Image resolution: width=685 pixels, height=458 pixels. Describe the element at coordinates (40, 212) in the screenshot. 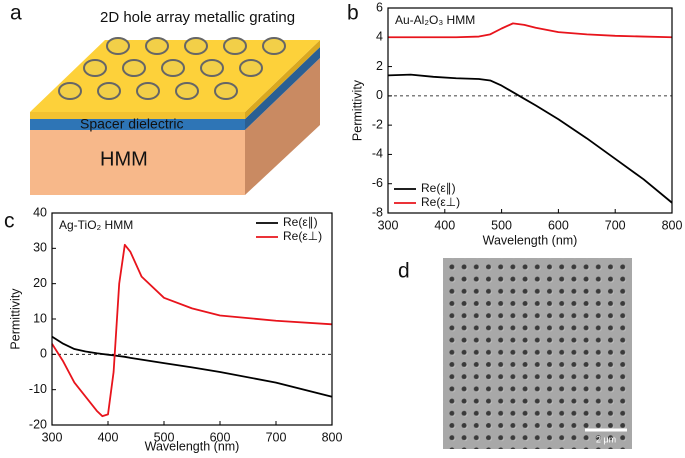

I see `y-tick-label: 40` at that location.